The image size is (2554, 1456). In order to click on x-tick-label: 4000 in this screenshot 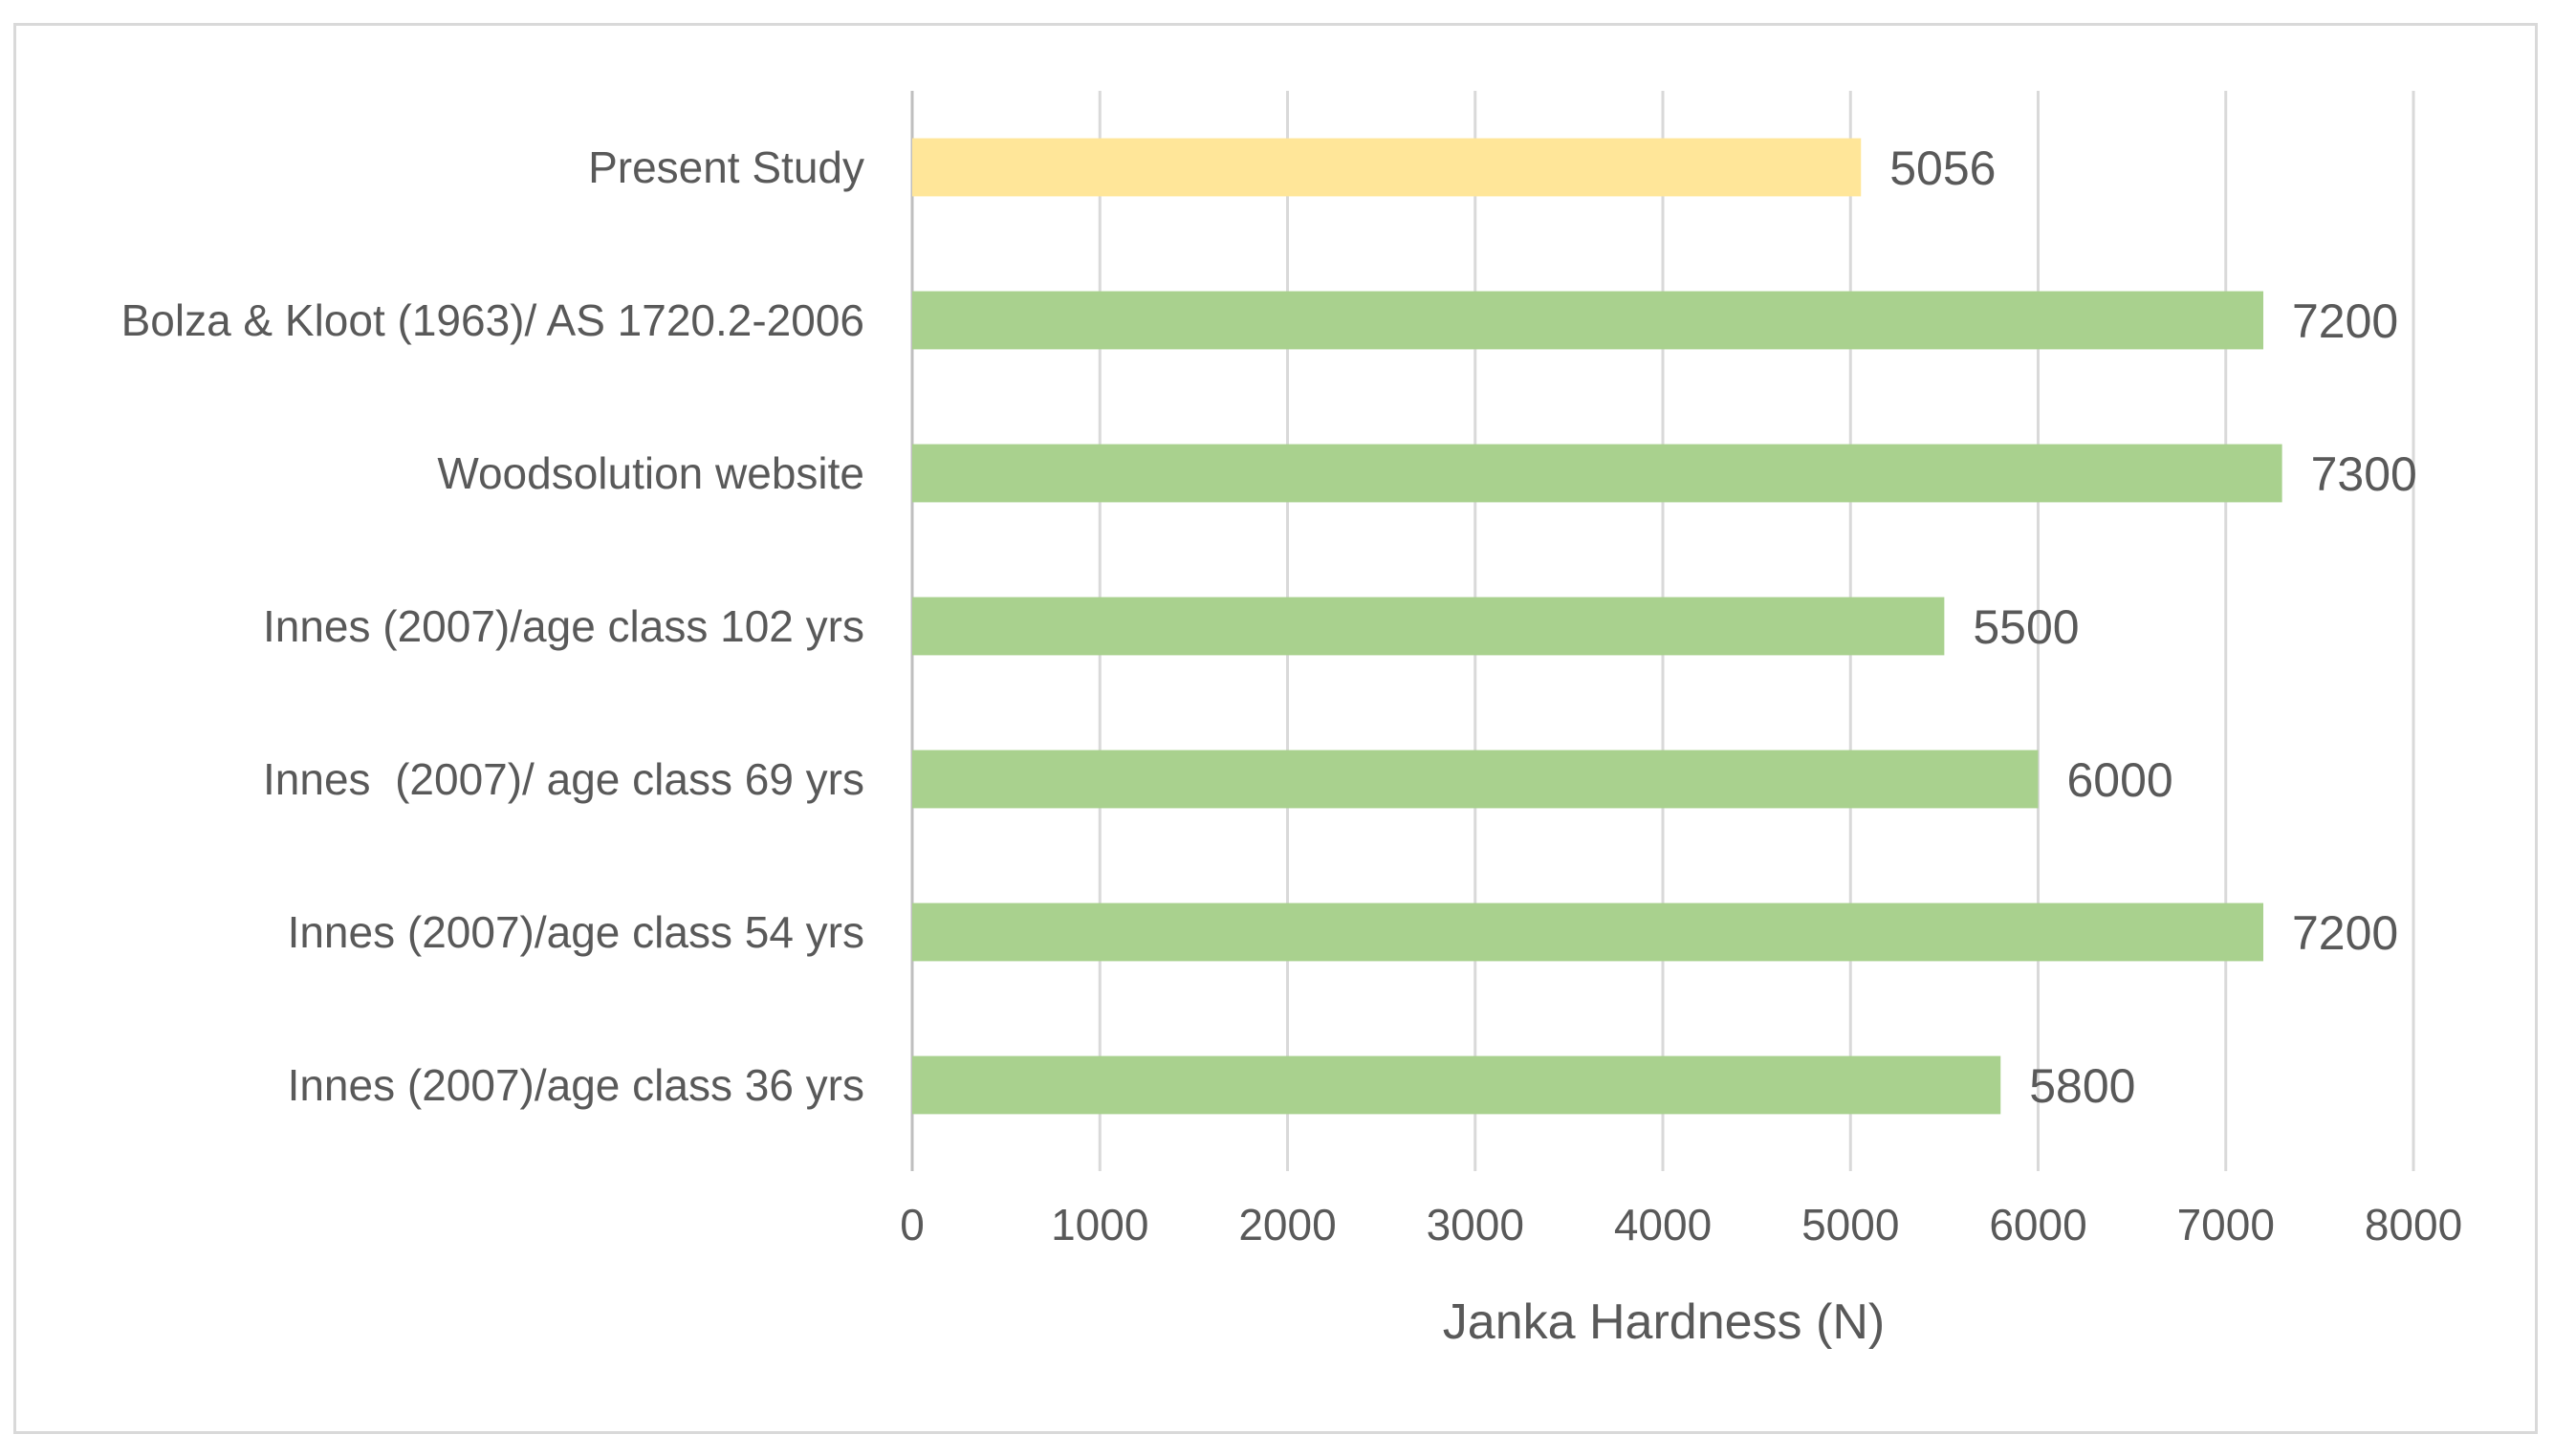, I will do `click(1663, 1225)`.